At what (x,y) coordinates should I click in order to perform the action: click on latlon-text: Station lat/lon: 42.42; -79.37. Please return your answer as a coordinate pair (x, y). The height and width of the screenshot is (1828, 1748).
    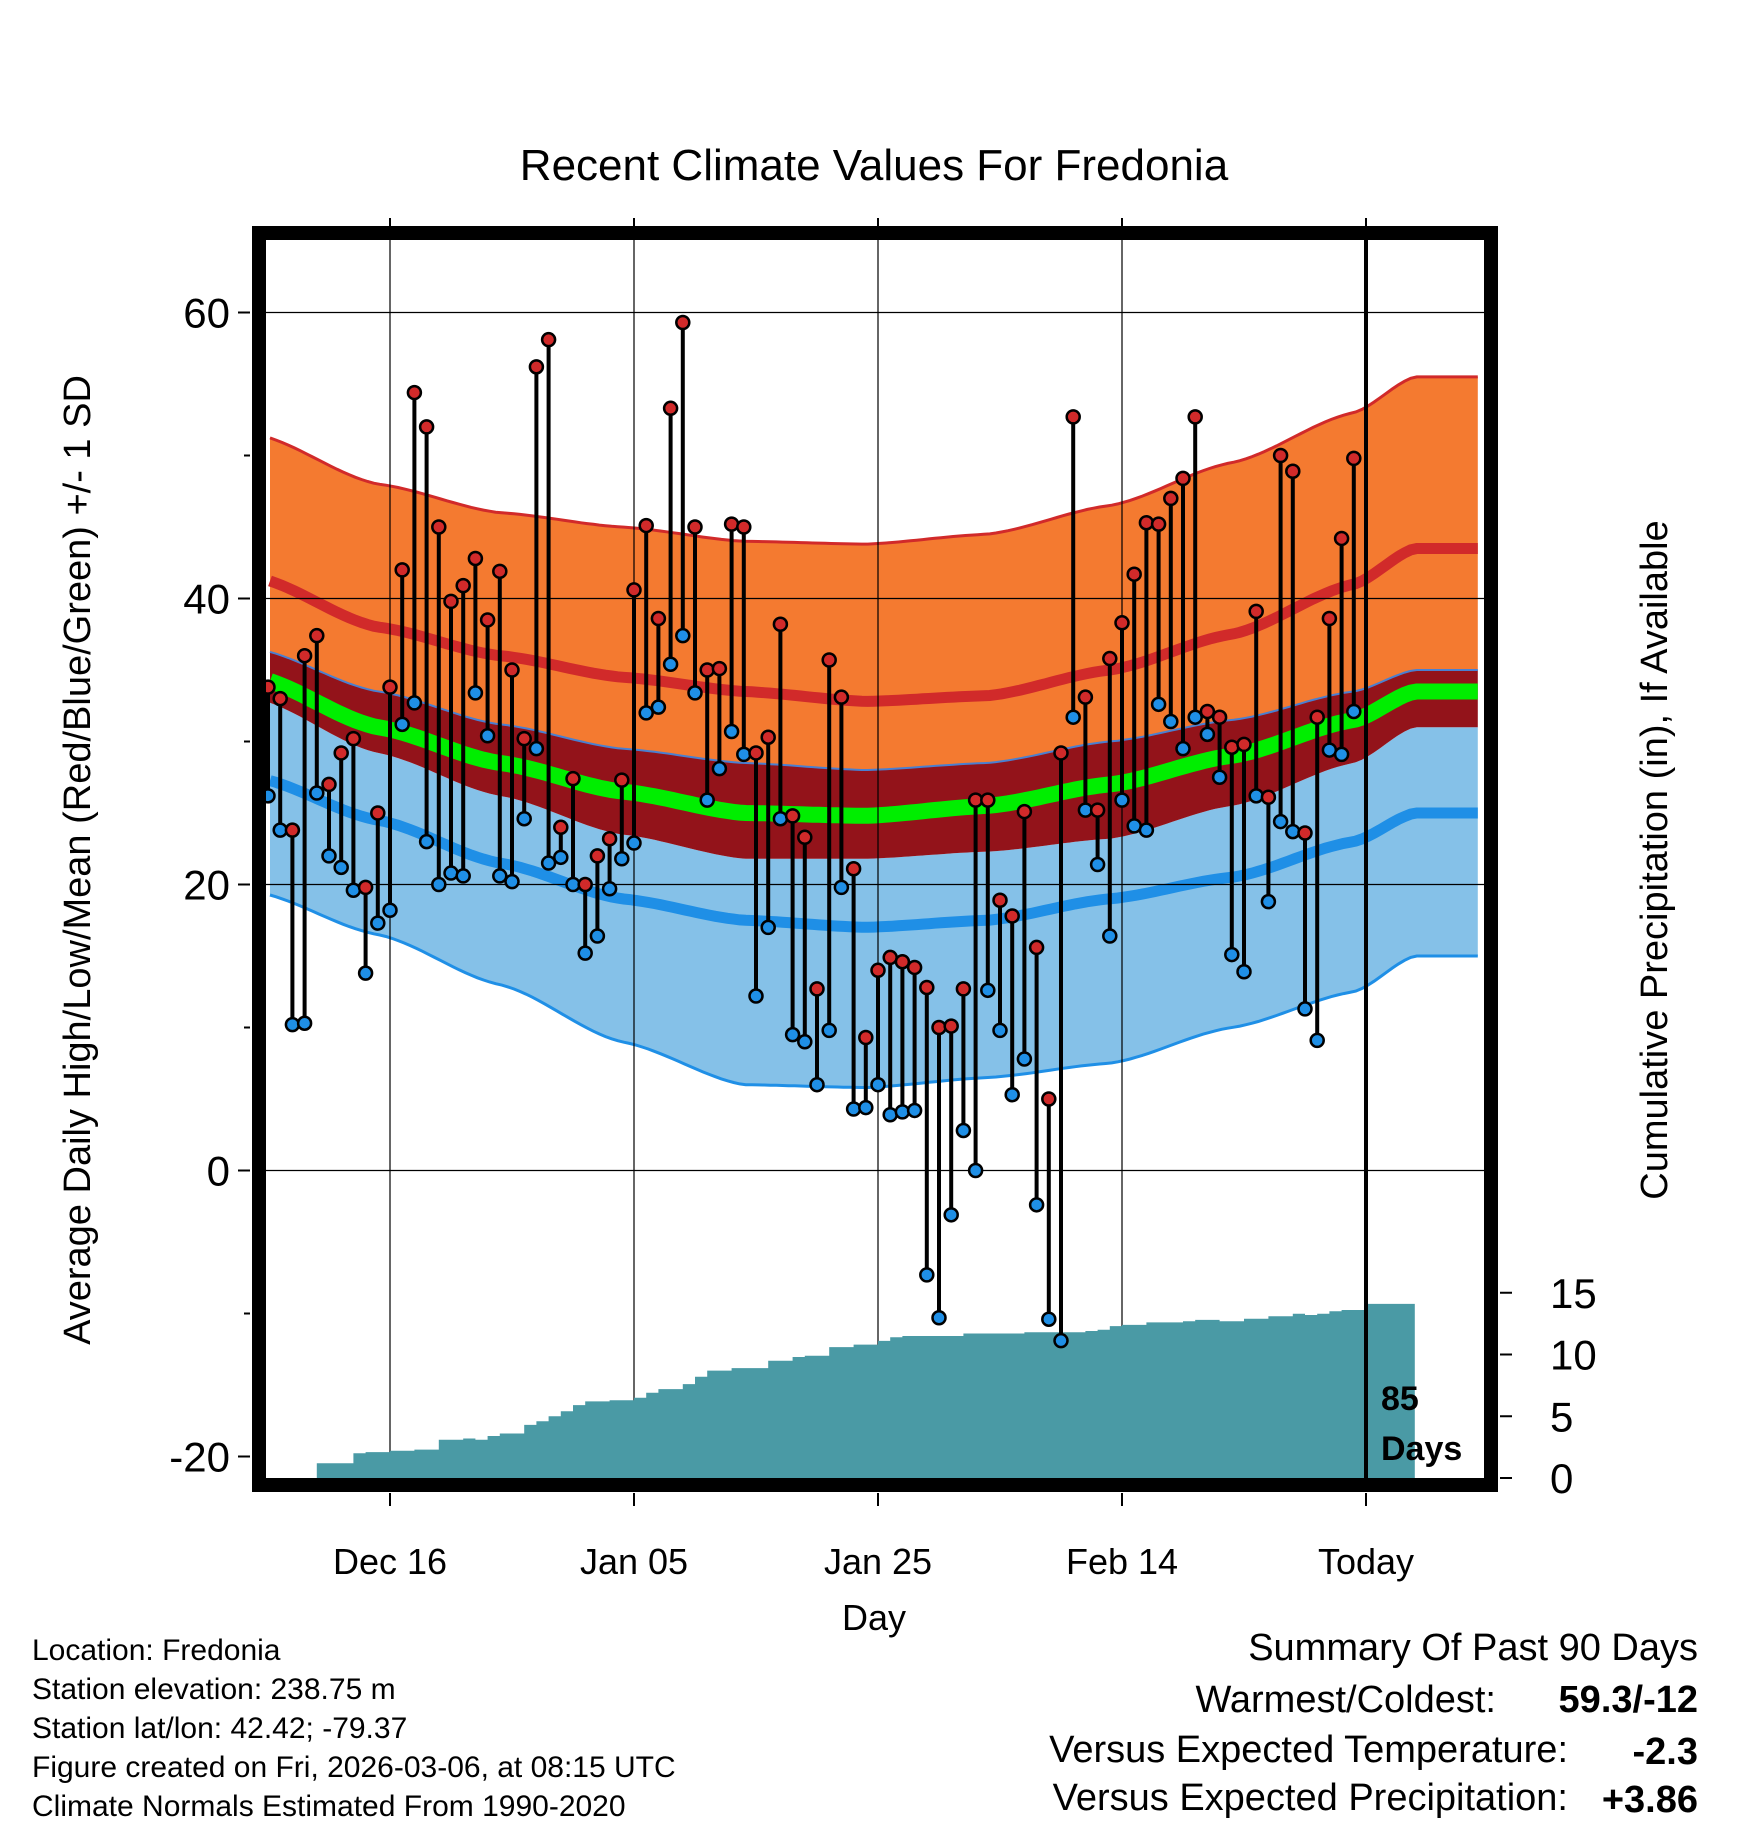
    Looking at the image, I should click on (219, 1728).